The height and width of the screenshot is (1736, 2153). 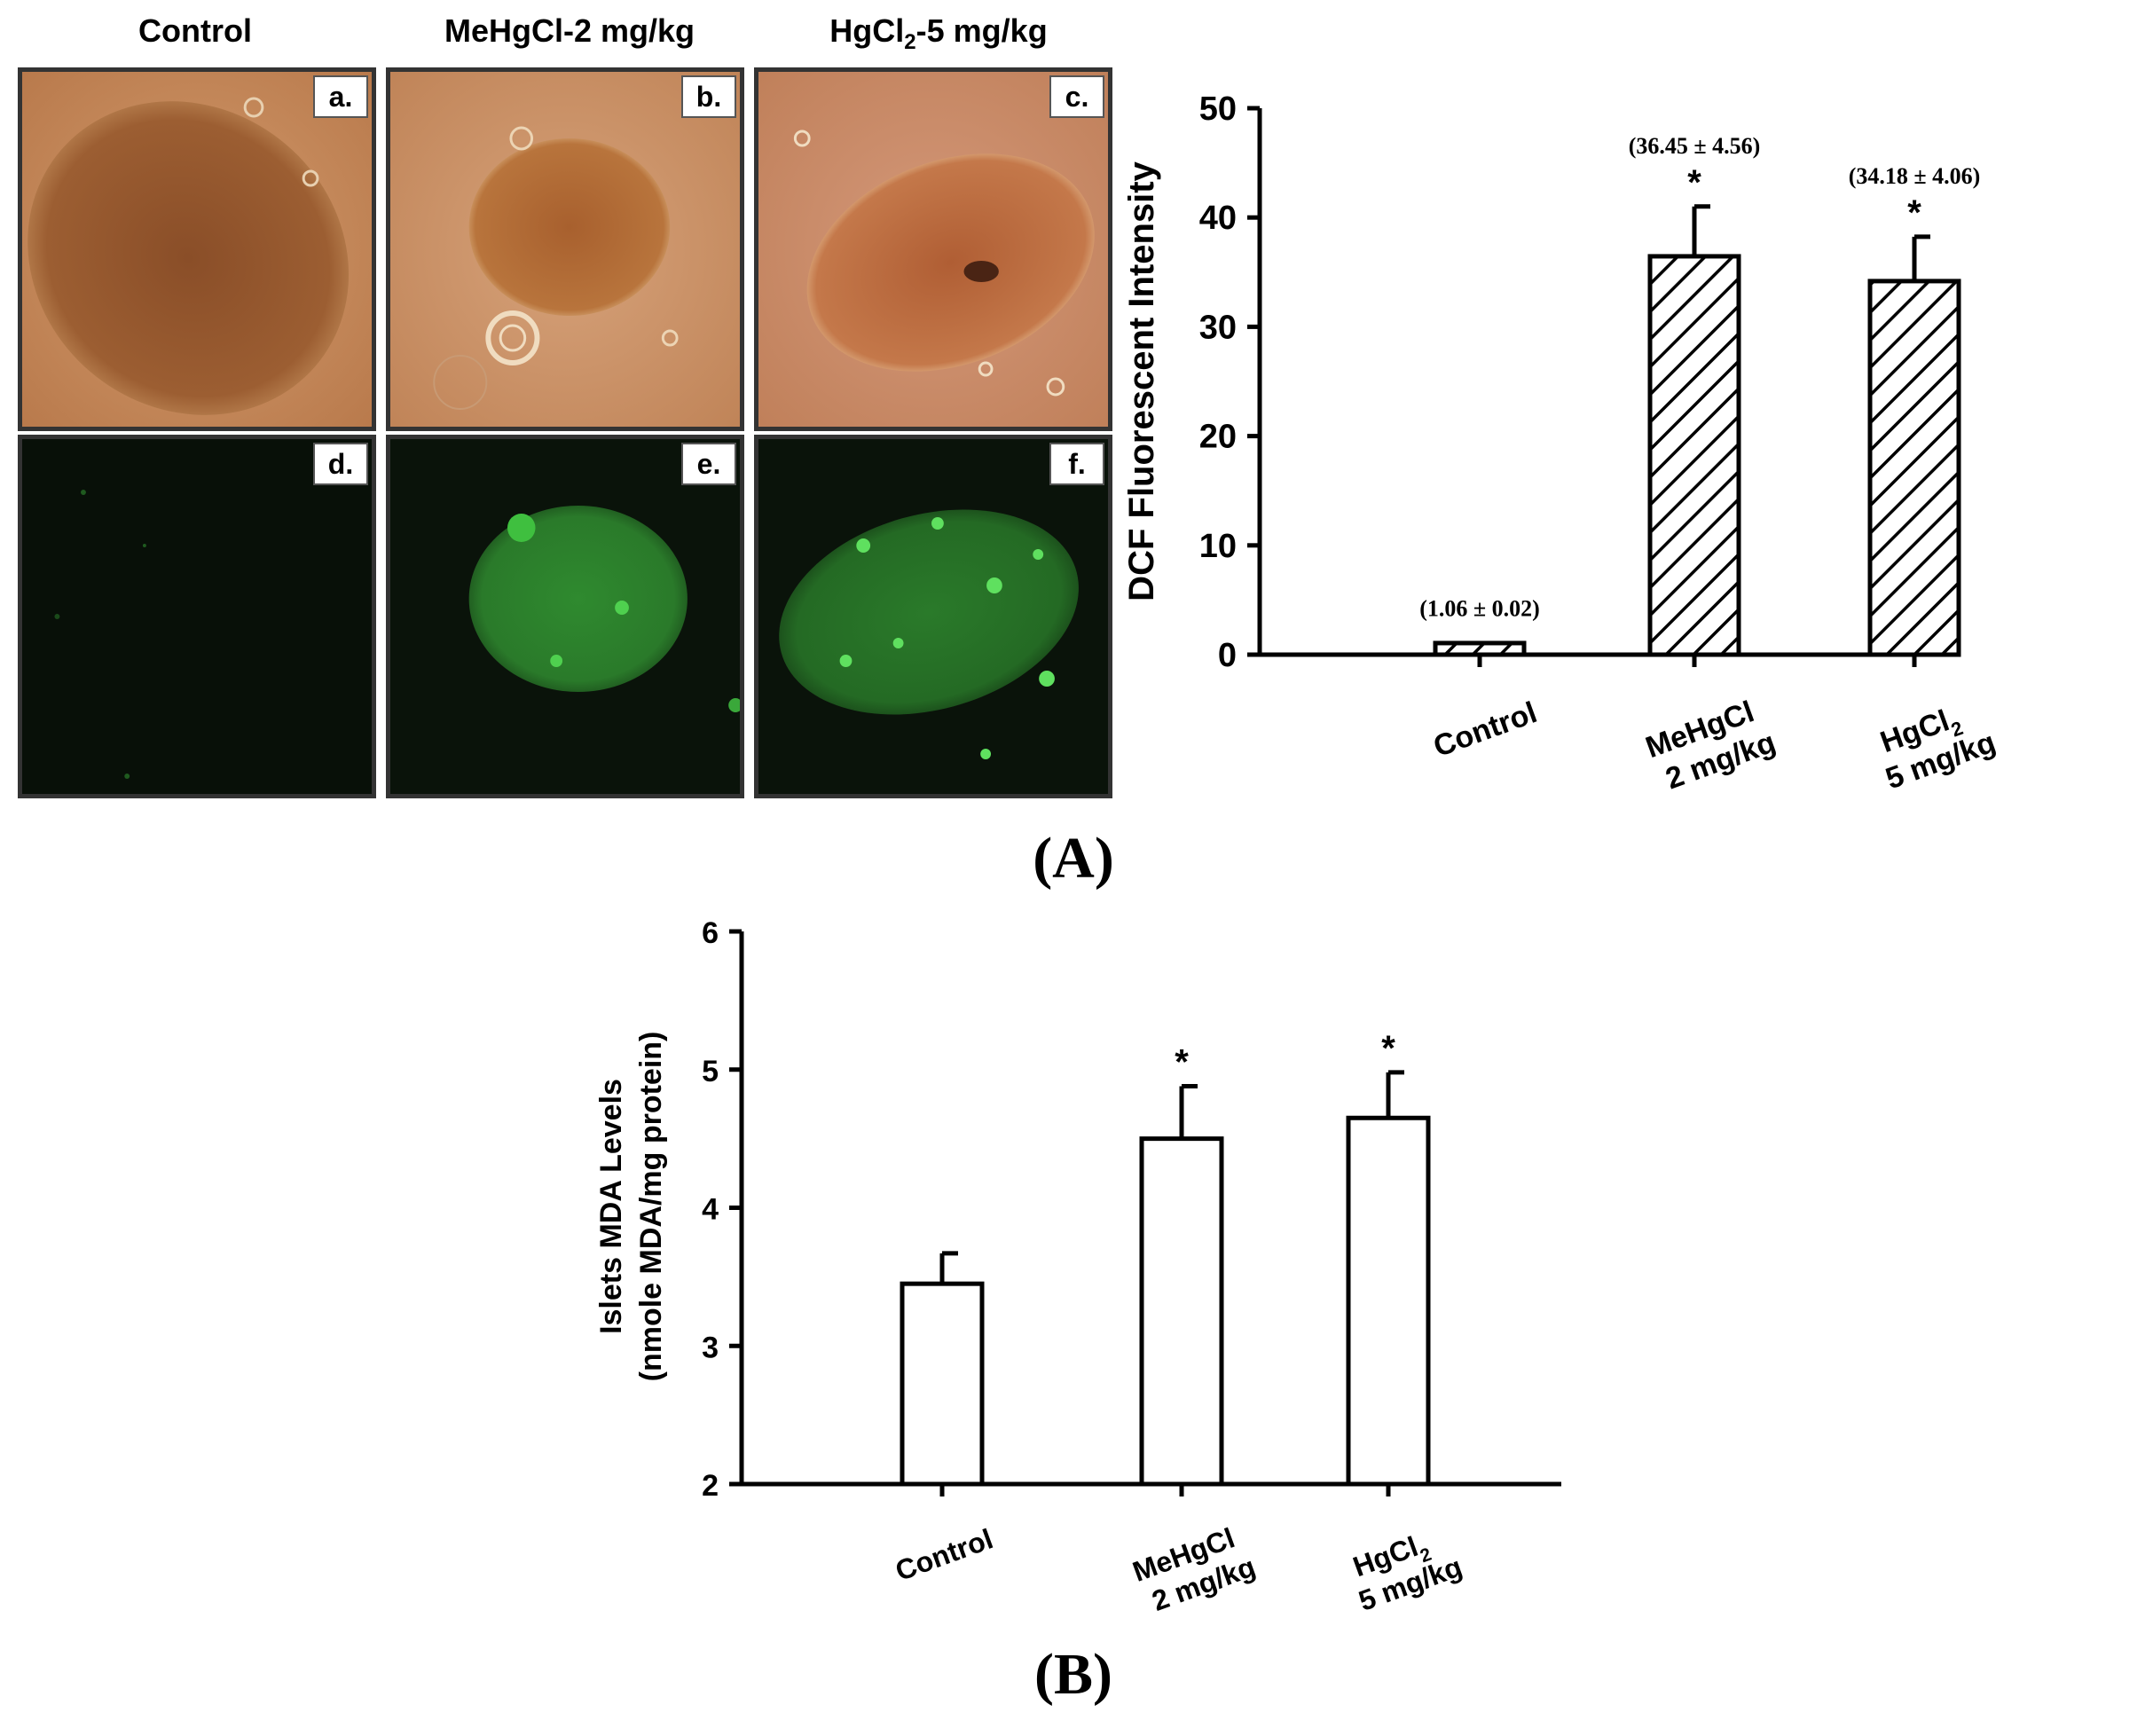 I want to click on micrograph-c-image, so click(x=933, y=249).